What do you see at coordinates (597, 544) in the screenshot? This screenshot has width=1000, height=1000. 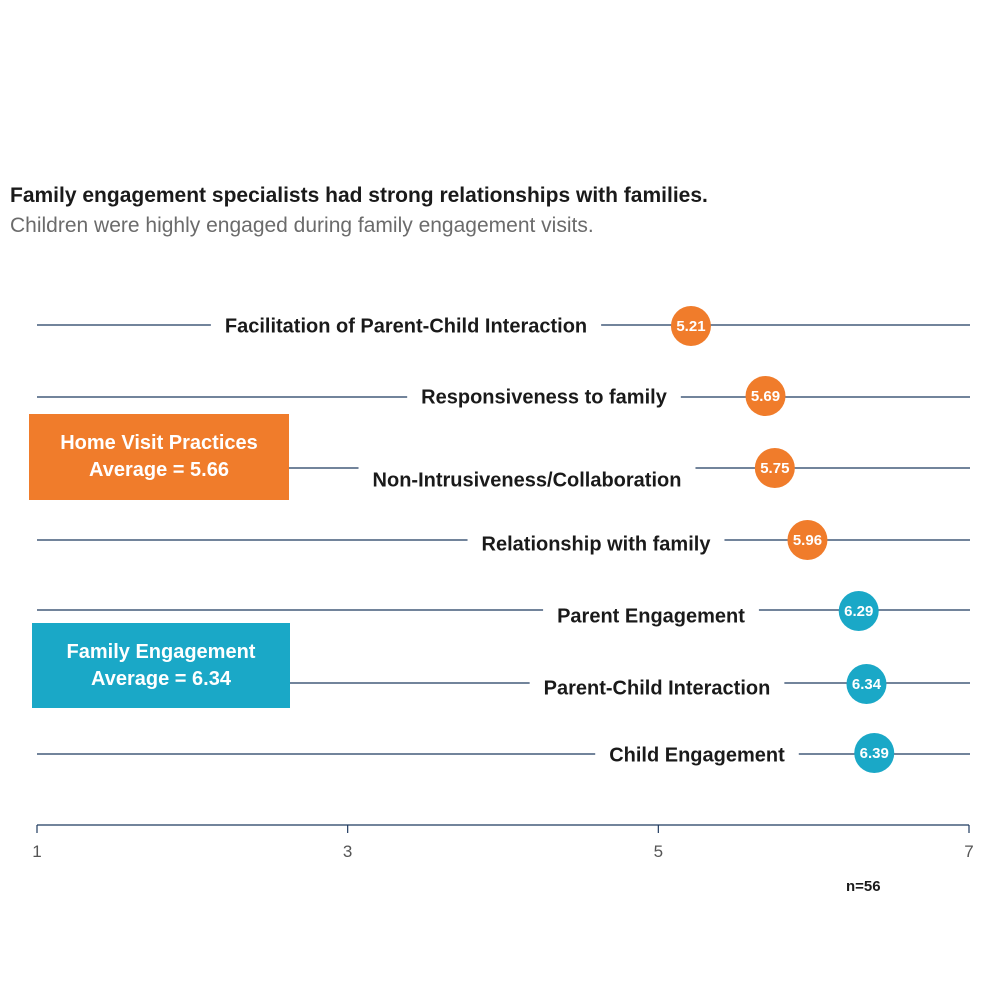 I see `category-label: Relationship with family` at bounding box center [597, 544].